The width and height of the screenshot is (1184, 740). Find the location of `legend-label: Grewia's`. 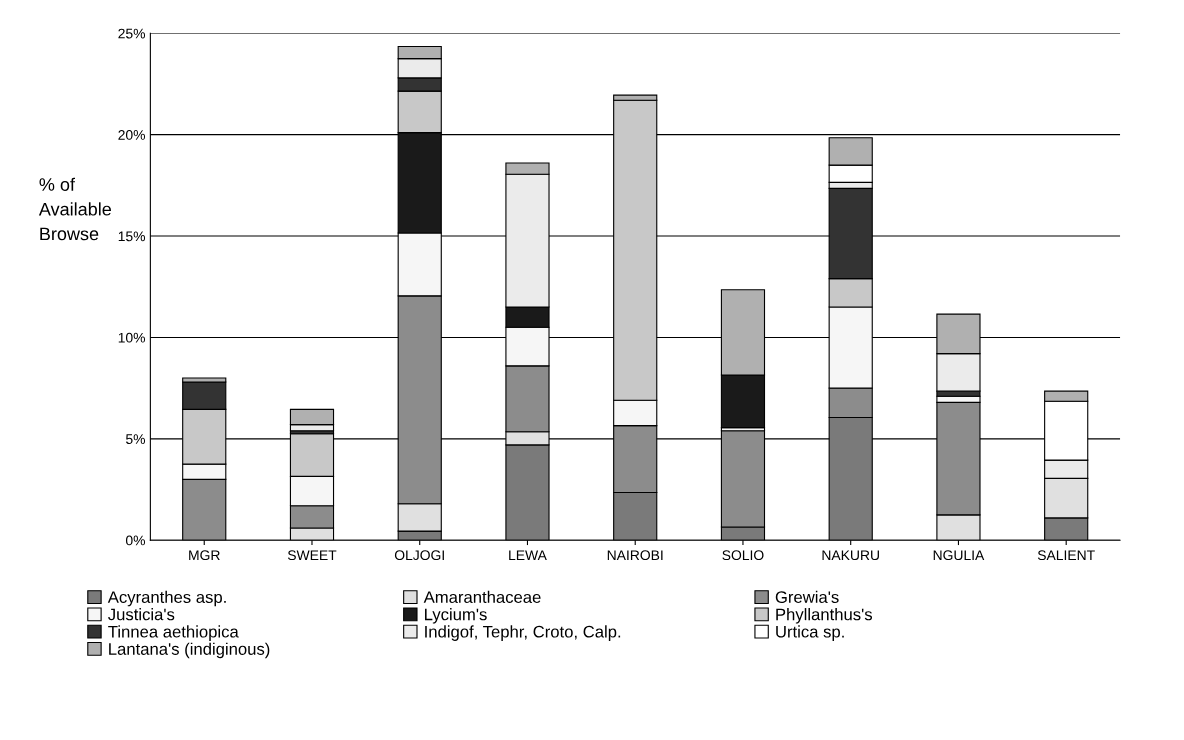

legend-label: Grewia's is located at coordinates (807, 597).